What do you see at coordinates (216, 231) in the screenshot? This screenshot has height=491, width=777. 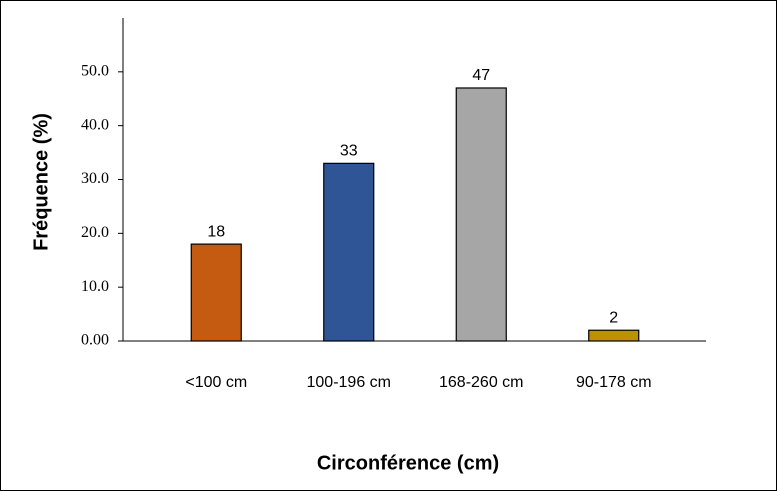 I see `value-label: 18` at bounding box center [216, 231].